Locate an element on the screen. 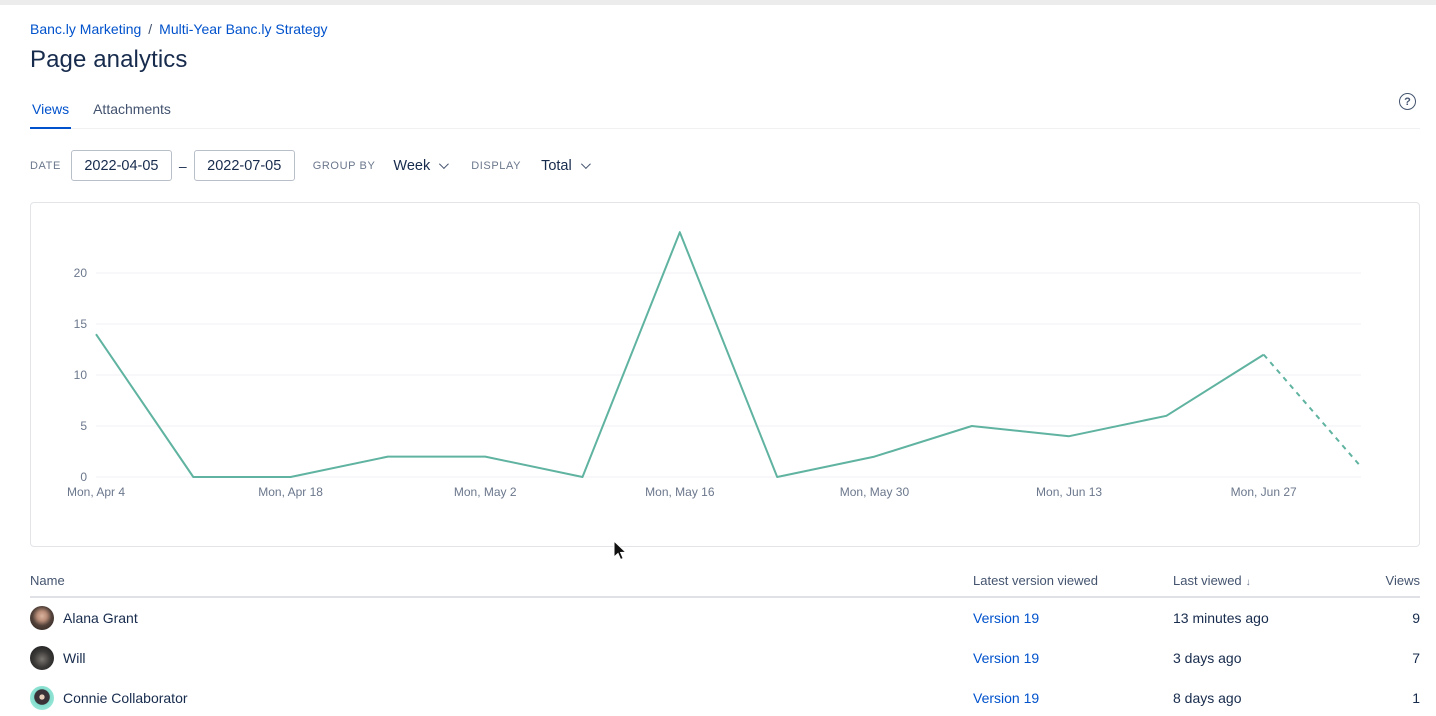 The width and height of the screenshot is (1436, 716). x-tick-label: Mon, May 30 is located at coordinates (875, 492).